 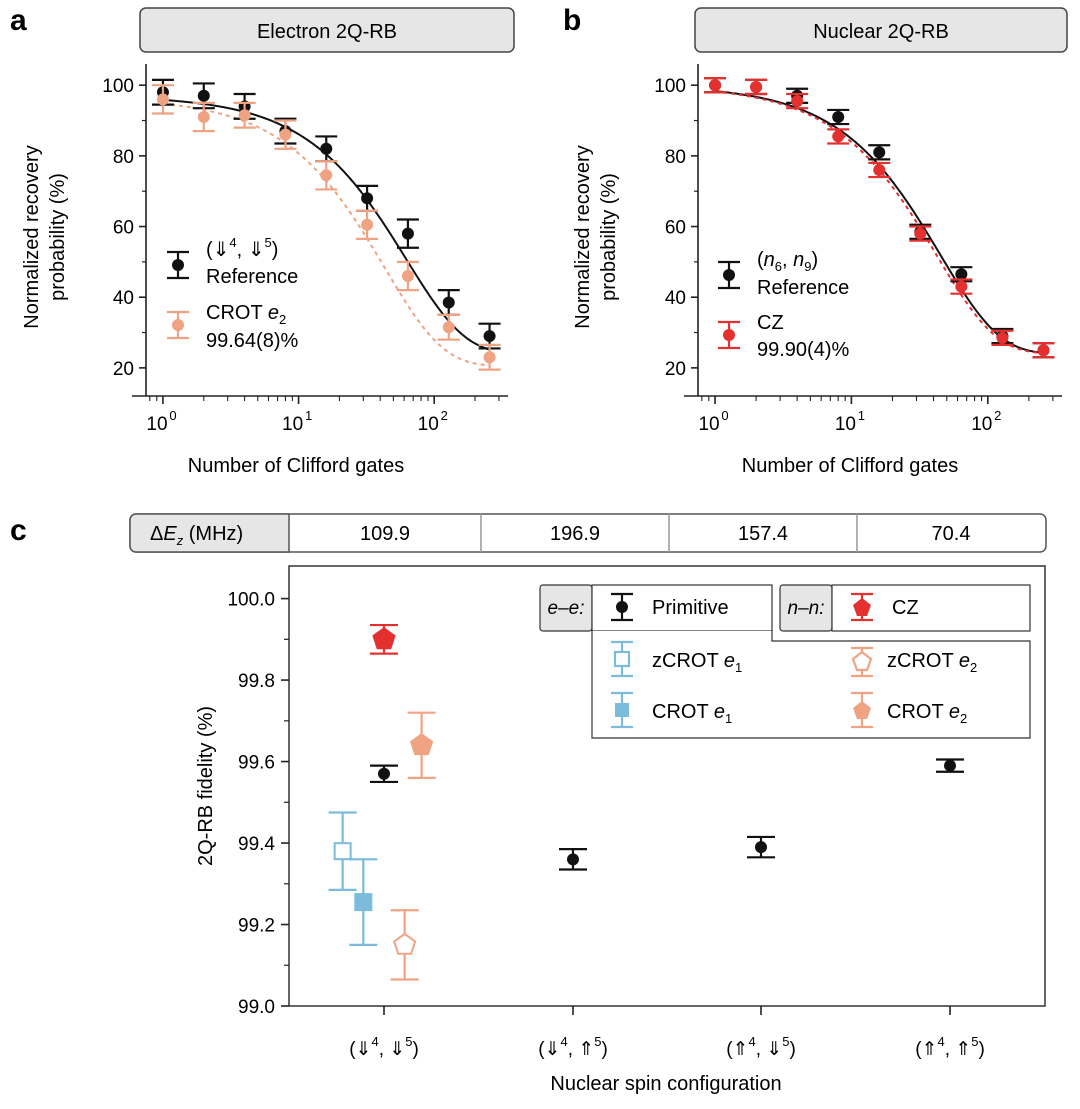 I want to click on delta-ez-value-4: 70.4, so click(x=951, y=534).